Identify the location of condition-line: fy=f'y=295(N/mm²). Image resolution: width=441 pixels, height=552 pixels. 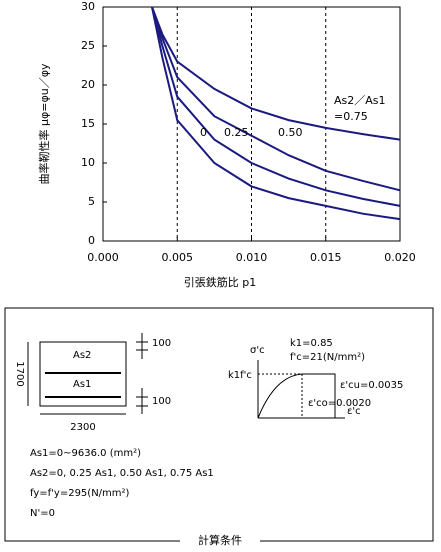
(80, 493).